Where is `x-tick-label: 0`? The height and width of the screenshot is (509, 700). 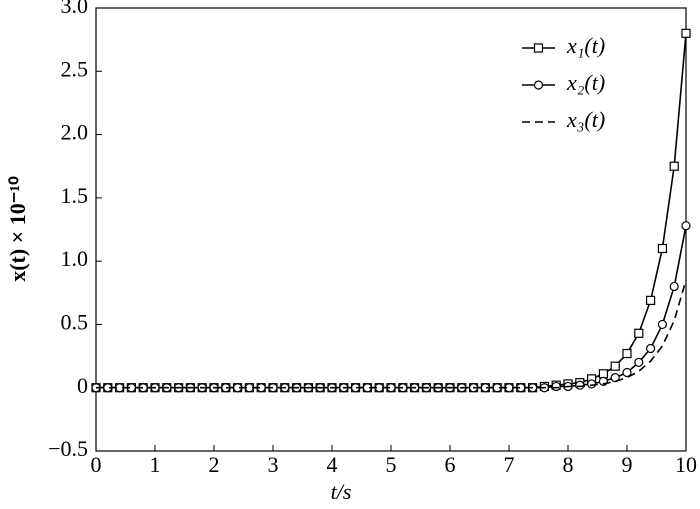
x-tick-label: 0 is located at coordinates (96, 464).